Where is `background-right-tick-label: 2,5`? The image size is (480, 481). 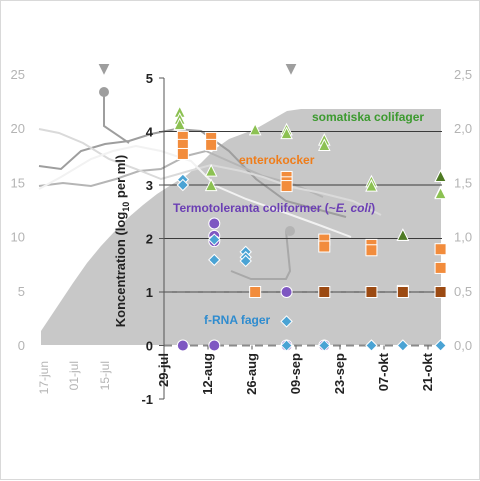 background-right-tick-label: 2,5 is located at coordinates (463, 74).